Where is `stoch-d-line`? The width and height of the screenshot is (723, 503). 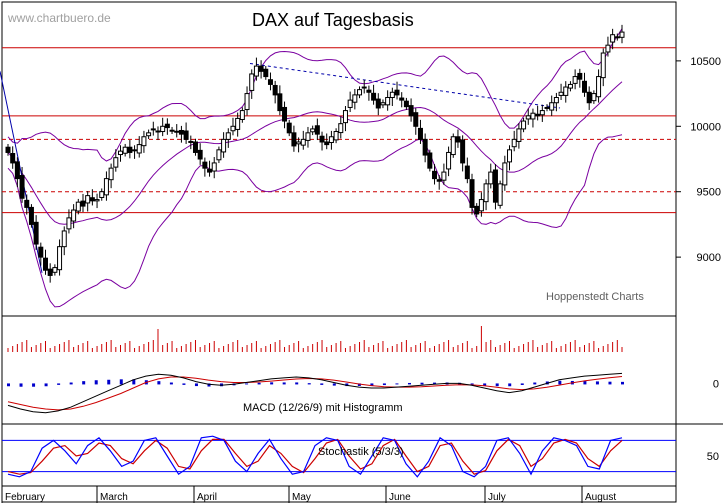 stoch-d-line is located at coordinates (315, 456).